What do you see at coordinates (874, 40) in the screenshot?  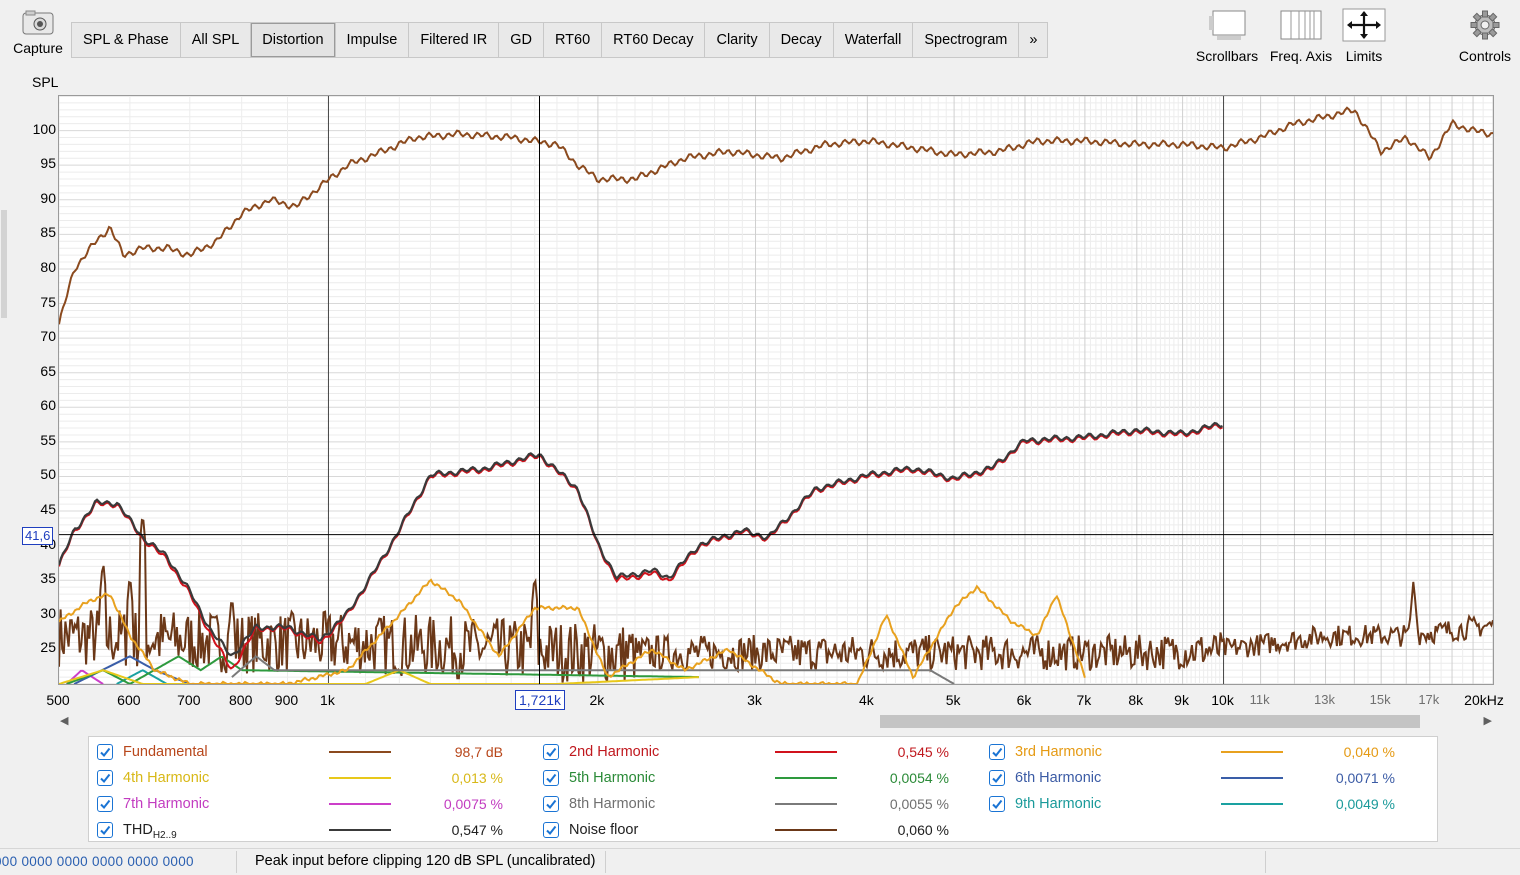 I see `tab-waterfall: Waterfall` at bounding box center [874, 40].